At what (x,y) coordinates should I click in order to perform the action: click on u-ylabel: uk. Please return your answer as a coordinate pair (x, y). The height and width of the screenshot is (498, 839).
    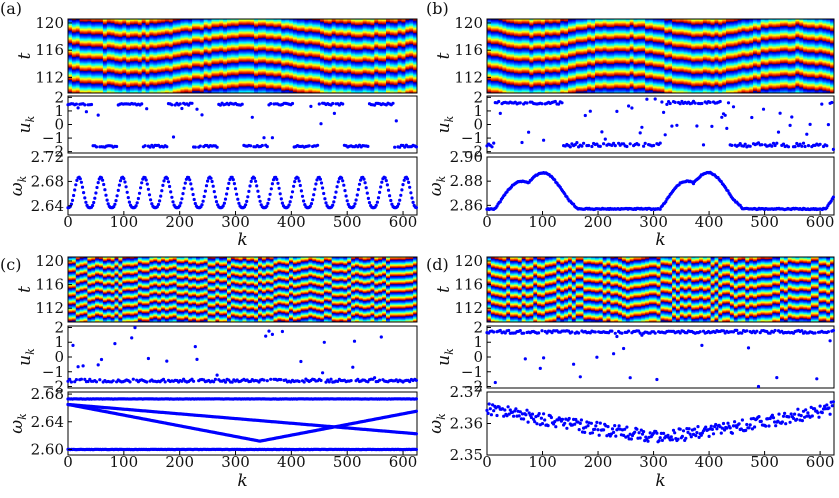
    Looking at the image, I should click on (26, 357).